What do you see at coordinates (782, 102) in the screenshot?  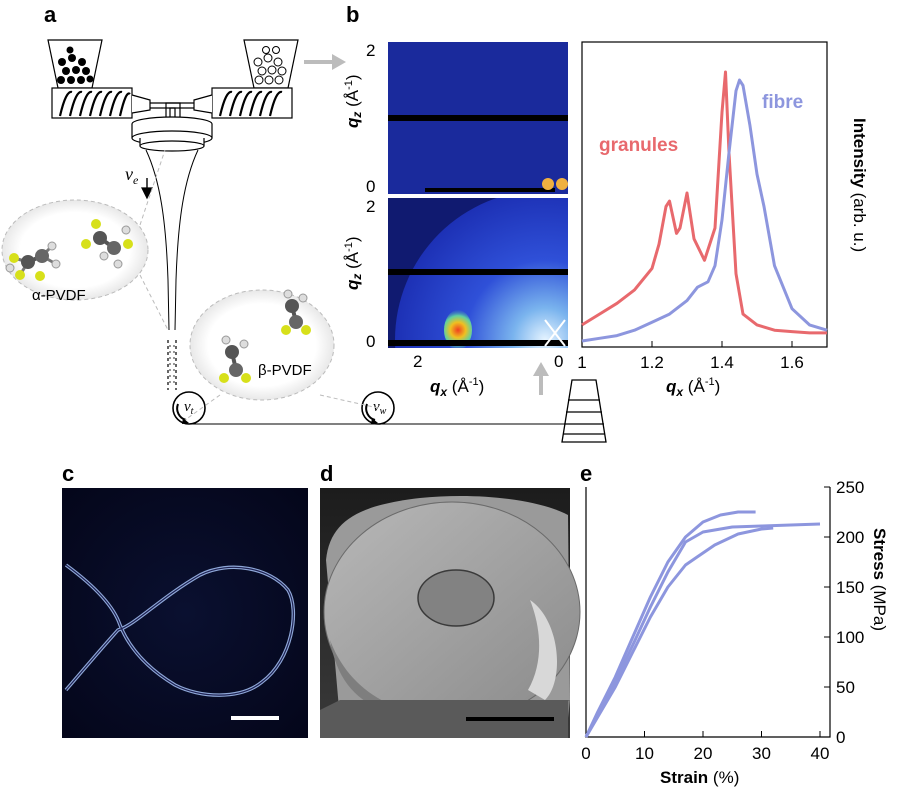 I see `fibre-legend-label: fibre` at bounding box center [782, 102].